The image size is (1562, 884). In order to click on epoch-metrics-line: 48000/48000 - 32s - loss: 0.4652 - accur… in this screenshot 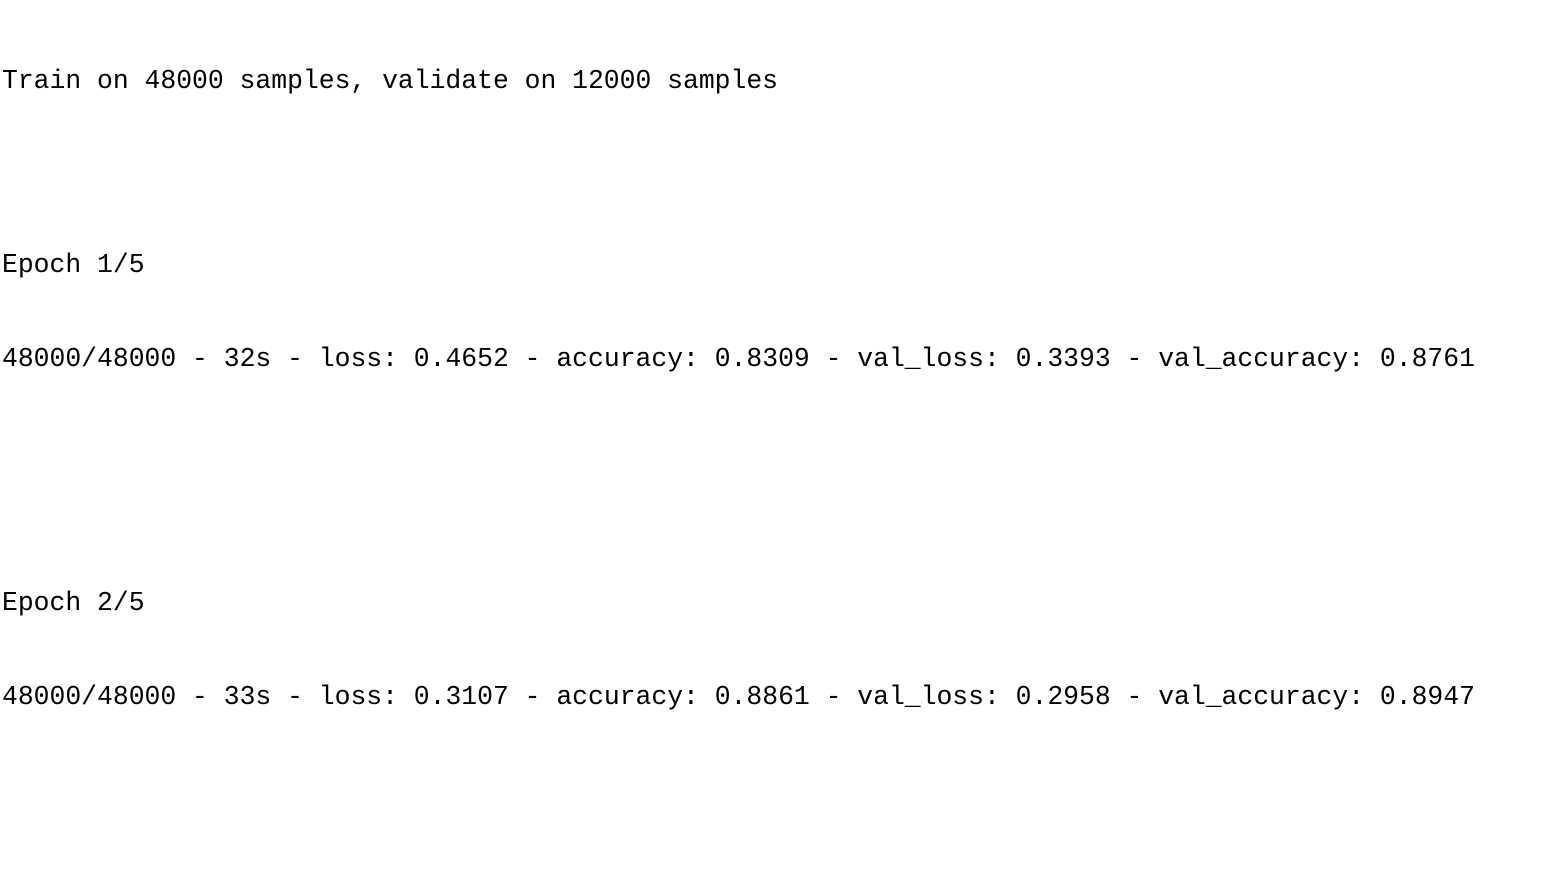, I will do `click(781, 359)`.